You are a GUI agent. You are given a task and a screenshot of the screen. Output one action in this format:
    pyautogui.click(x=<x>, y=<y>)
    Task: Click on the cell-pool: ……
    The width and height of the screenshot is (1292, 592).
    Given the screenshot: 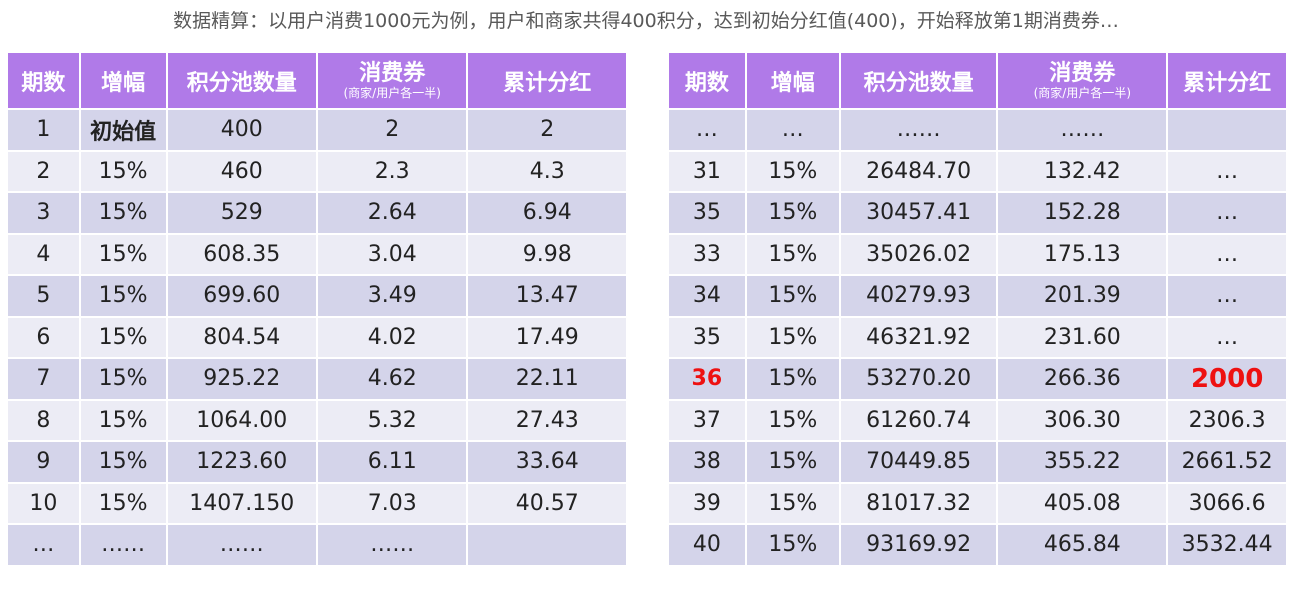 What is the action you would take?
    pyautogui.click(x=918, y=130)
    